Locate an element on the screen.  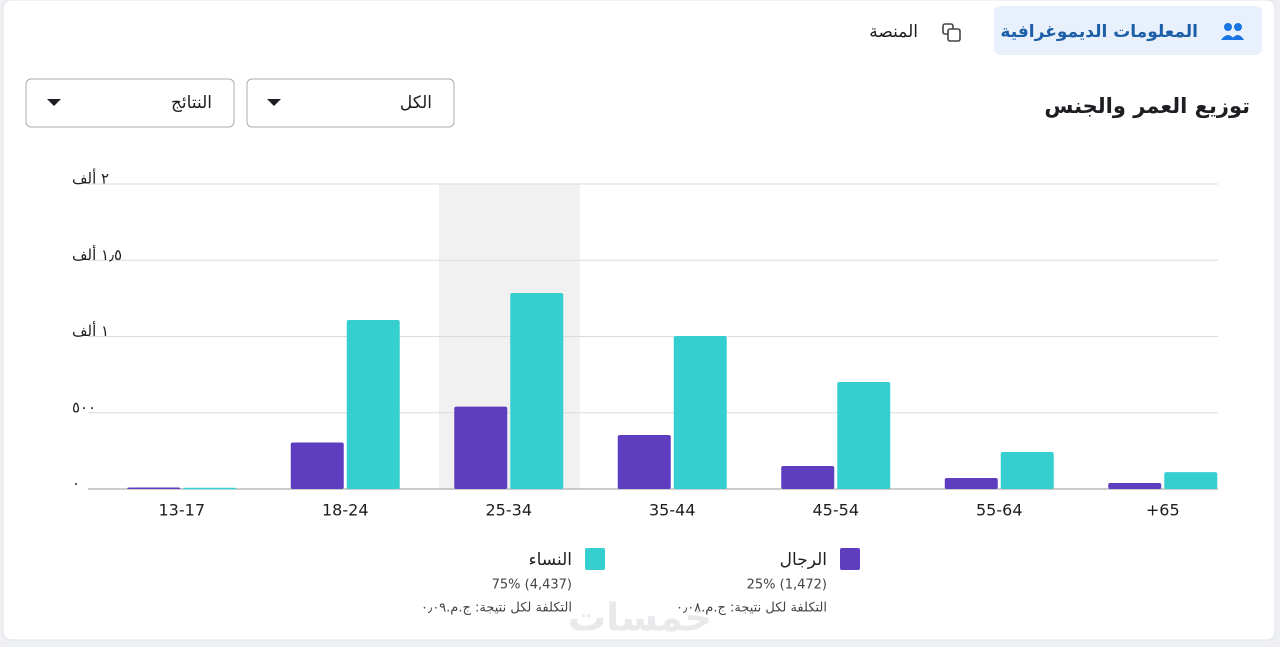
dropdown-label: النتائج is located at coordinates (191, 103).